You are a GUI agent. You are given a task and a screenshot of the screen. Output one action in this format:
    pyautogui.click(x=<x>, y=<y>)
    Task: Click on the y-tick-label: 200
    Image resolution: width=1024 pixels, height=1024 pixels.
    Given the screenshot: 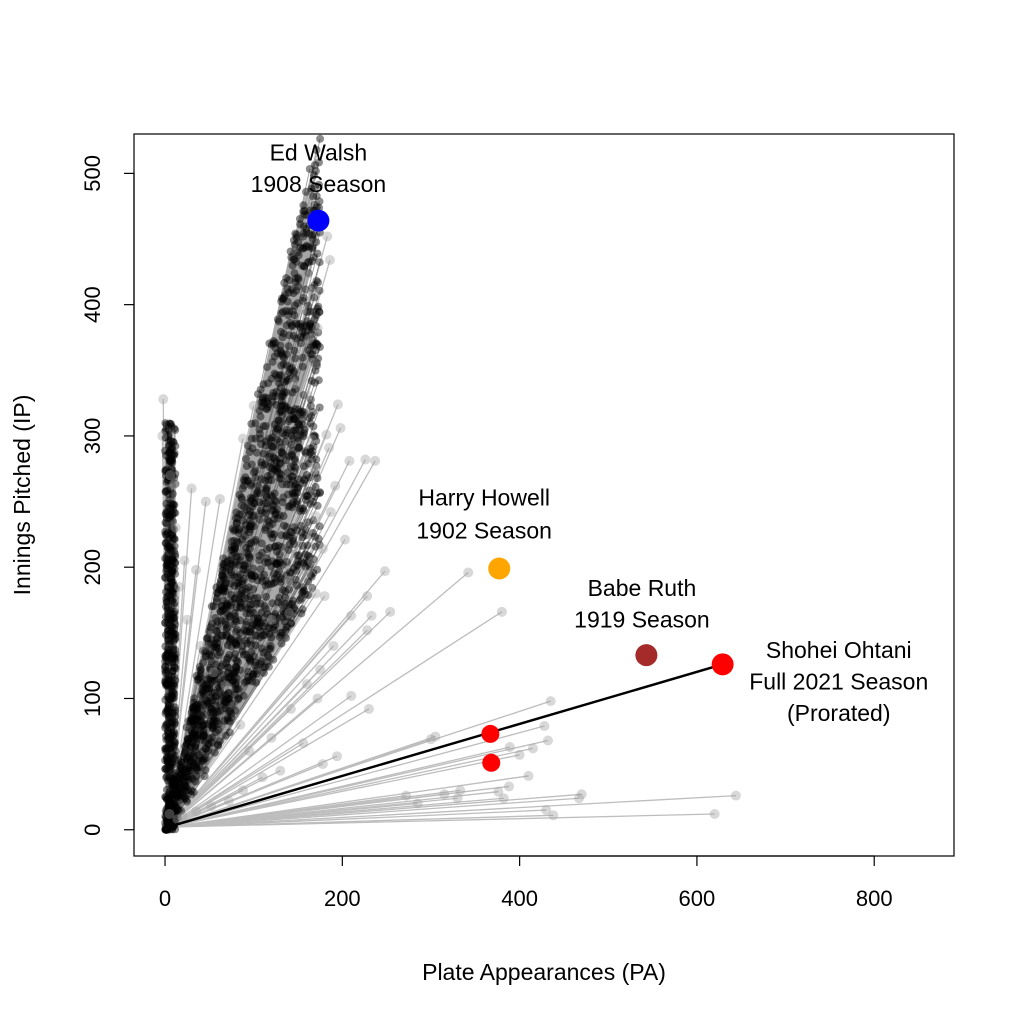 What is the action you would take?
    pyautogui.click(x=92, y=567)
    